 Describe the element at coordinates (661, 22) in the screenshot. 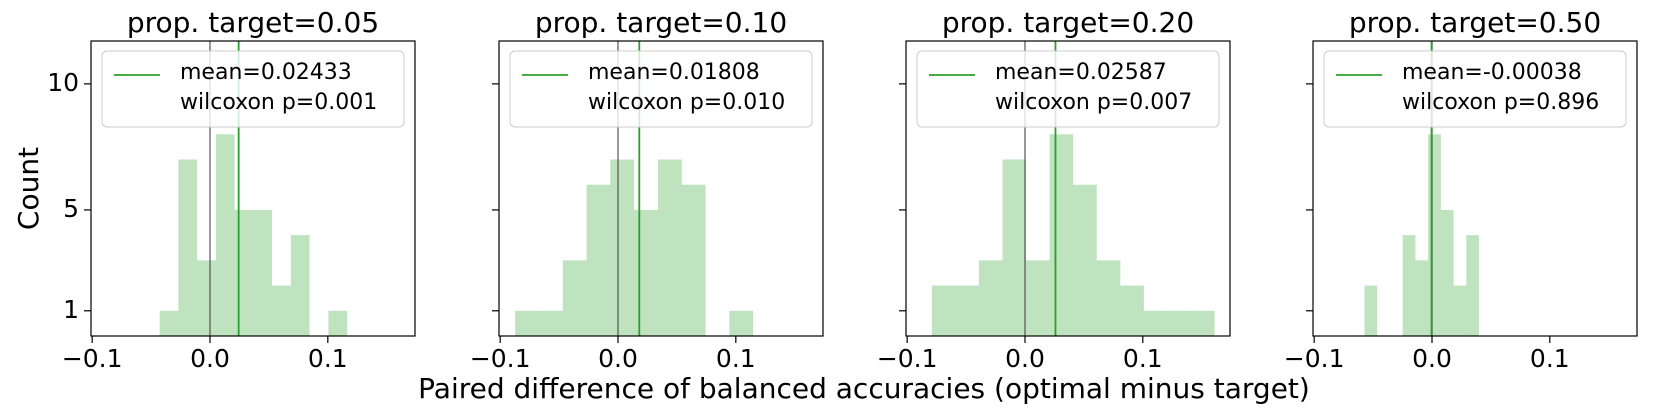

I see `chart-title: prop. target=0.10` at that location.